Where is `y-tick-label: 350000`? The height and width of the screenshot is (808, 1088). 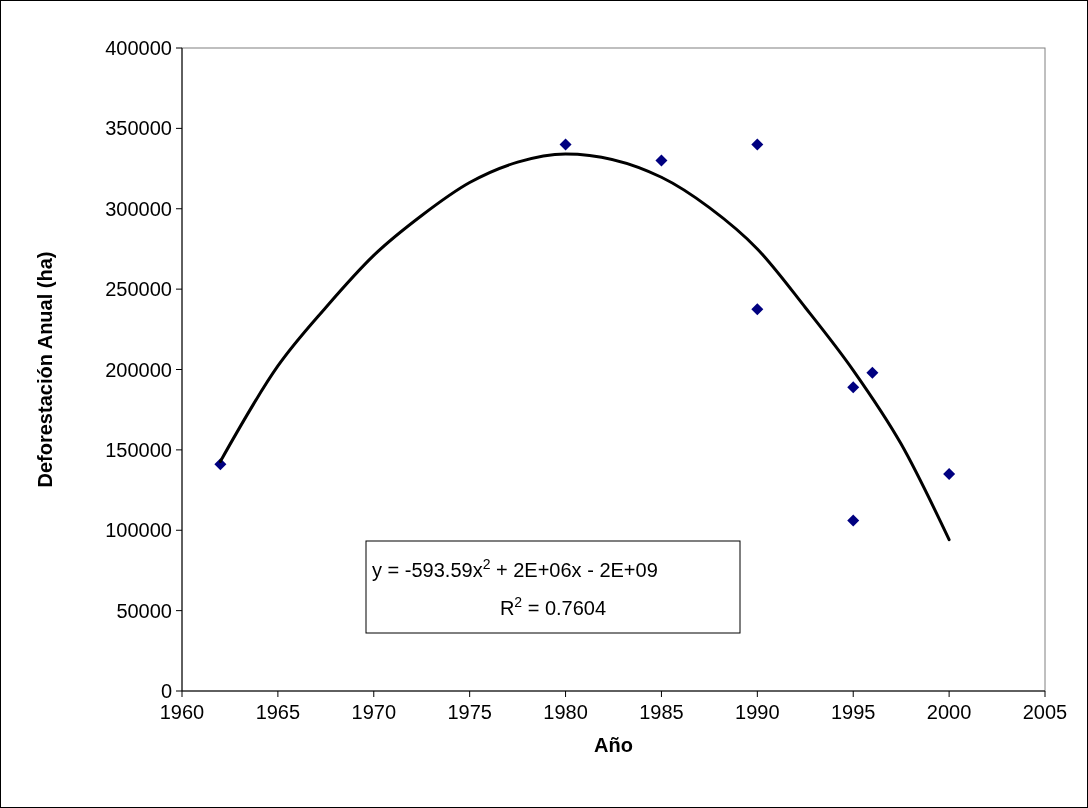
y-tick-label: 350000 is located at coordinates (138, 128).